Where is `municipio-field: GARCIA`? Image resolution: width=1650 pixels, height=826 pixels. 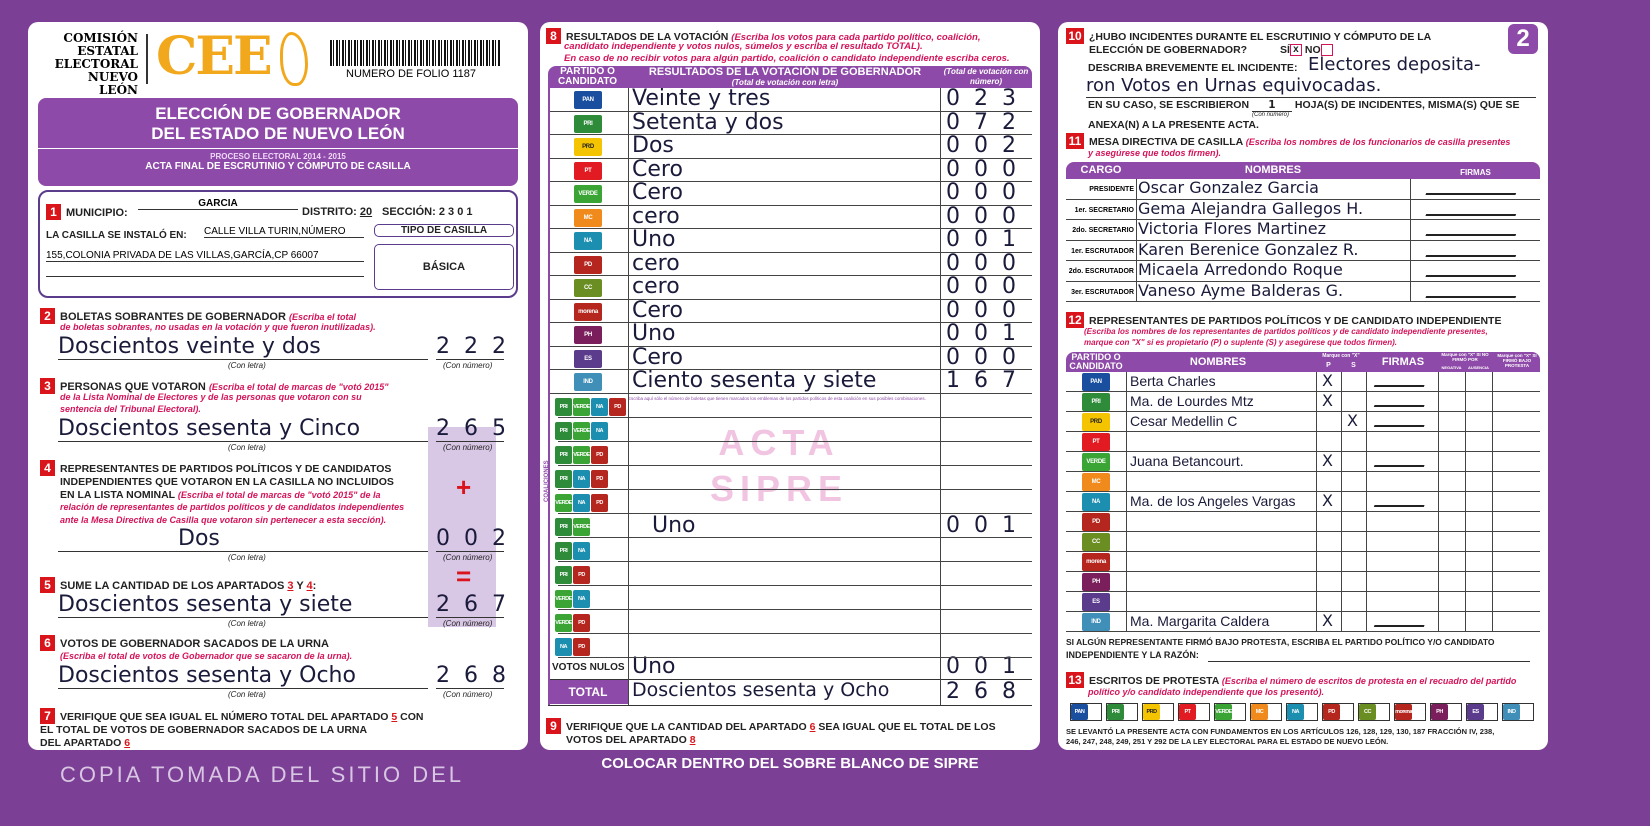
municipio-field: GARCIA is located at coordinates (218, 204).